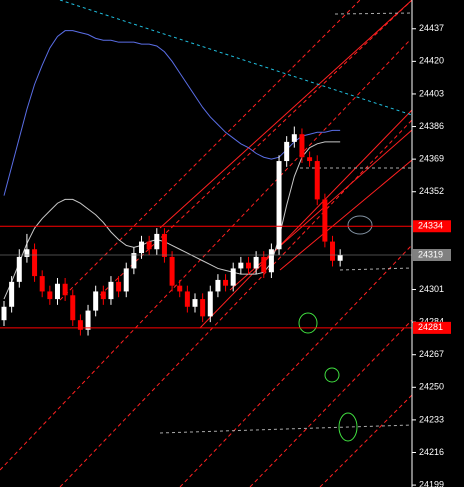  Describe the element at coordinates (431, 289) in the screenshot. I see `y-tick-label: 24301` at that location.